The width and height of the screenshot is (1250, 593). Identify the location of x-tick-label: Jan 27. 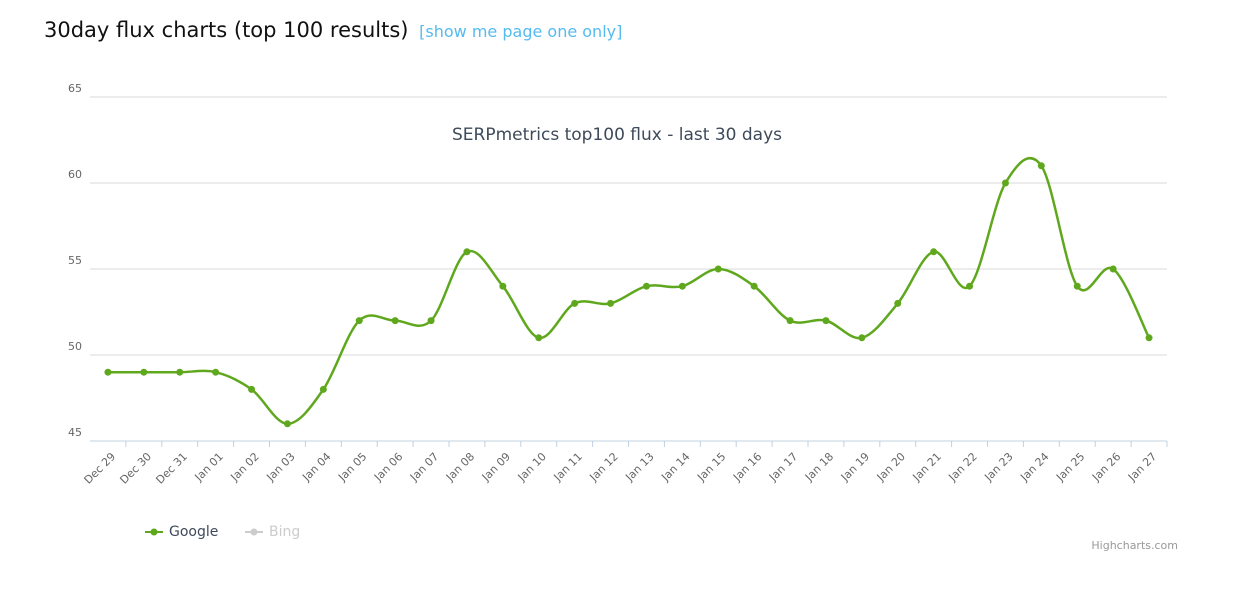
(1142, 467).